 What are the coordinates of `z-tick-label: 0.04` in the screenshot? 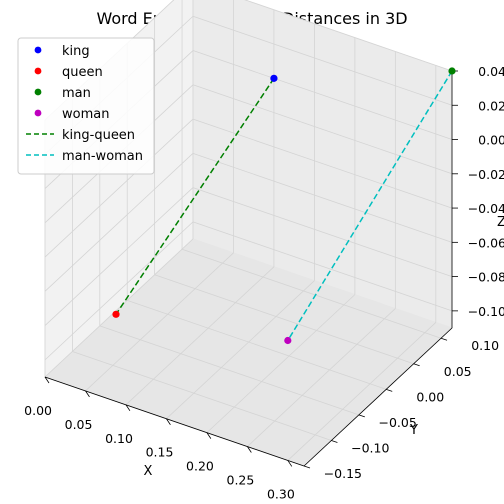 It's located at (491, 71).